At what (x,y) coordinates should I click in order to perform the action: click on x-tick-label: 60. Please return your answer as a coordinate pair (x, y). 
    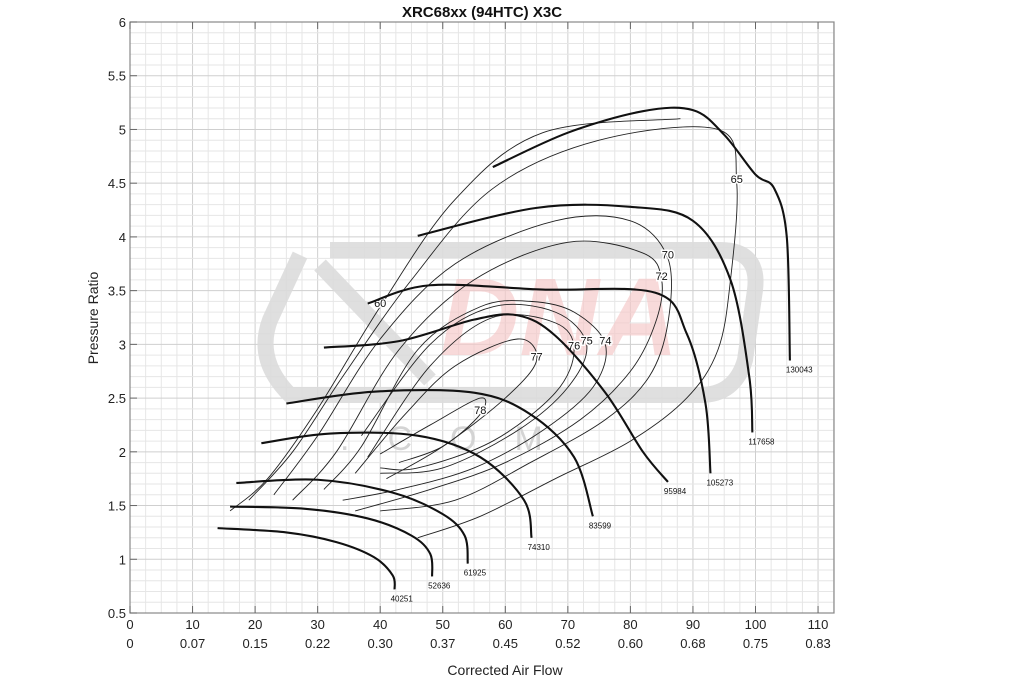
    Looking at the image, I should click on (505, 624).